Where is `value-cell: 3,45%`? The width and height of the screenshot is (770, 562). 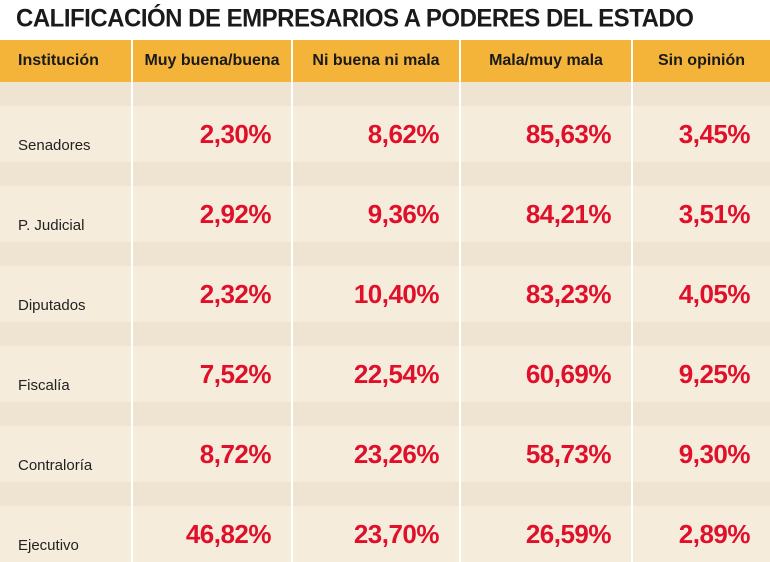 value-cell: 3,45% is located at coordinates (700, 134).